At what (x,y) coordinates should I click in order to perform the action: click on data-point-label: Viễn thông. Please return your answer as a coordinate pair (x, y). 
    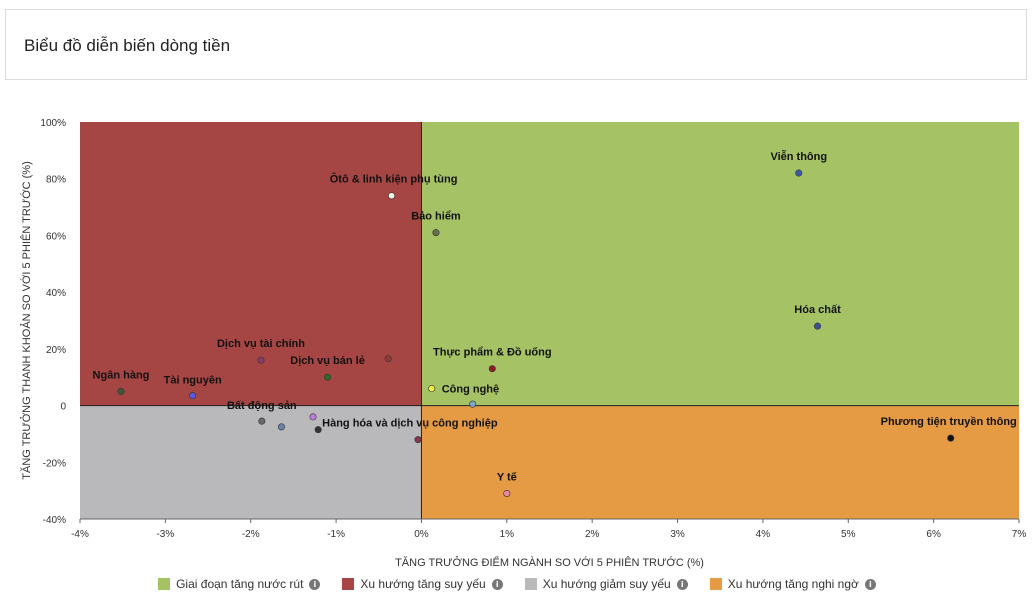
    Looking at the image, I should click on (798, 156).